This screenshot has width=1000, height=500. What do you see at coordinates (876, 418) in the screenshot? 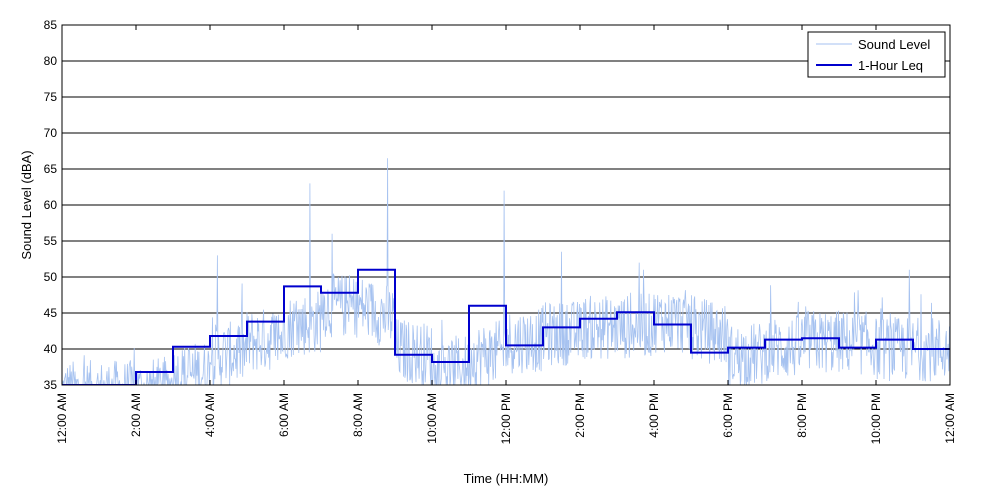
I see `x-tick-label: 10:00 PM` at bounding box center [876, 418].